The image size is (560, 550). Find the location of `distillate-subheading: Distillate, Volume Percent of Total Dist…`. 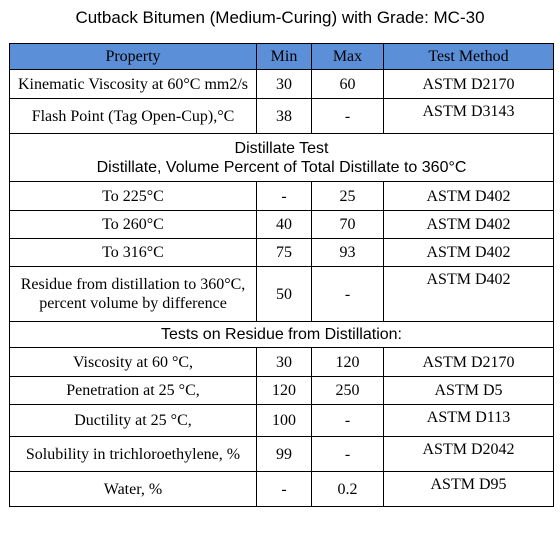

distillate-subheading: Distillate, Volume Percent of Total Dist… is located at coordinates (281, 167).